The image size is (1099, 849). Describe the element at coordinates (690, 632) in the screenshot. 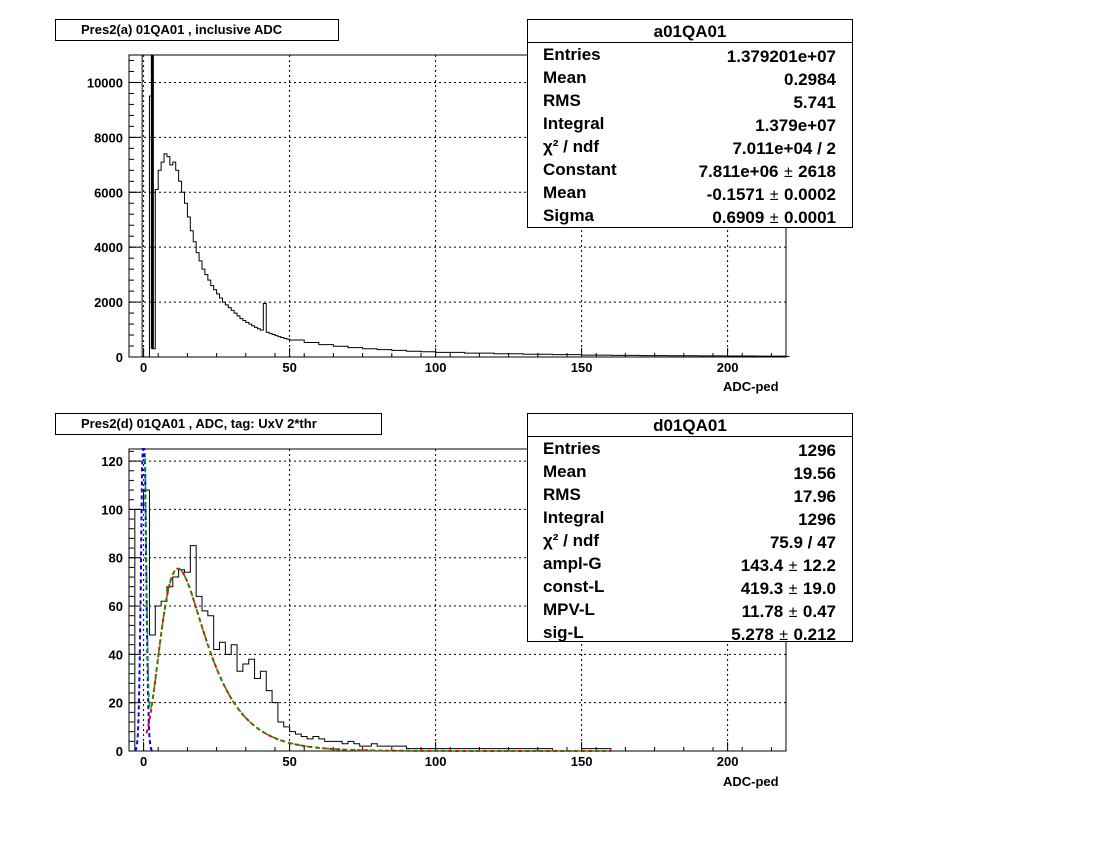

I see `stats-row: sig-L 5.278 ± 0.212` at that location.